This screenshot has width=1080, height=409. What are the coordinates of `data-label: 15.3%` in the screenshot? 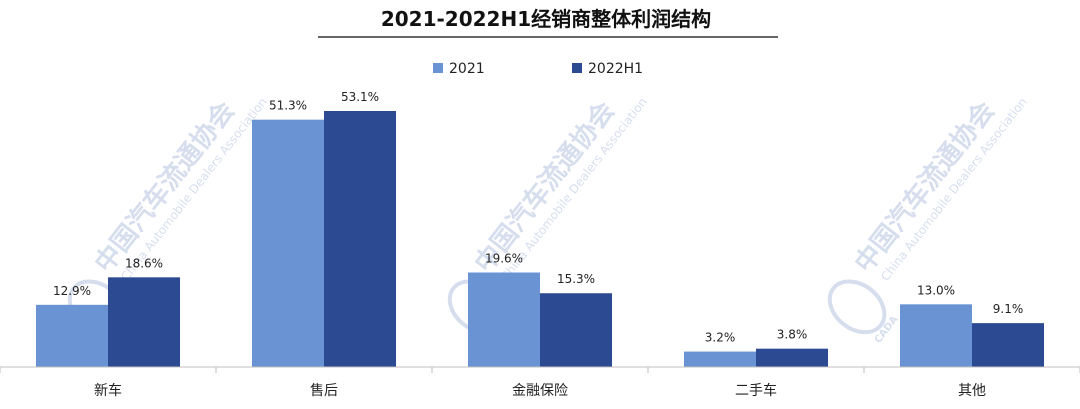 It's located at (576, 279).